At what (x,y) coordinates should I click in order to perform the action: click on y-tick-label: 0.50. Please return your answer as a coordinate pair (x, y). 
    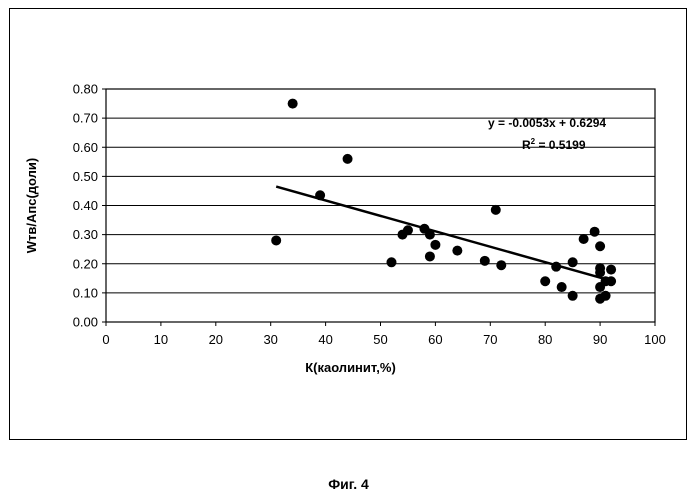
    Looking at the image, I should click on (85, 176).